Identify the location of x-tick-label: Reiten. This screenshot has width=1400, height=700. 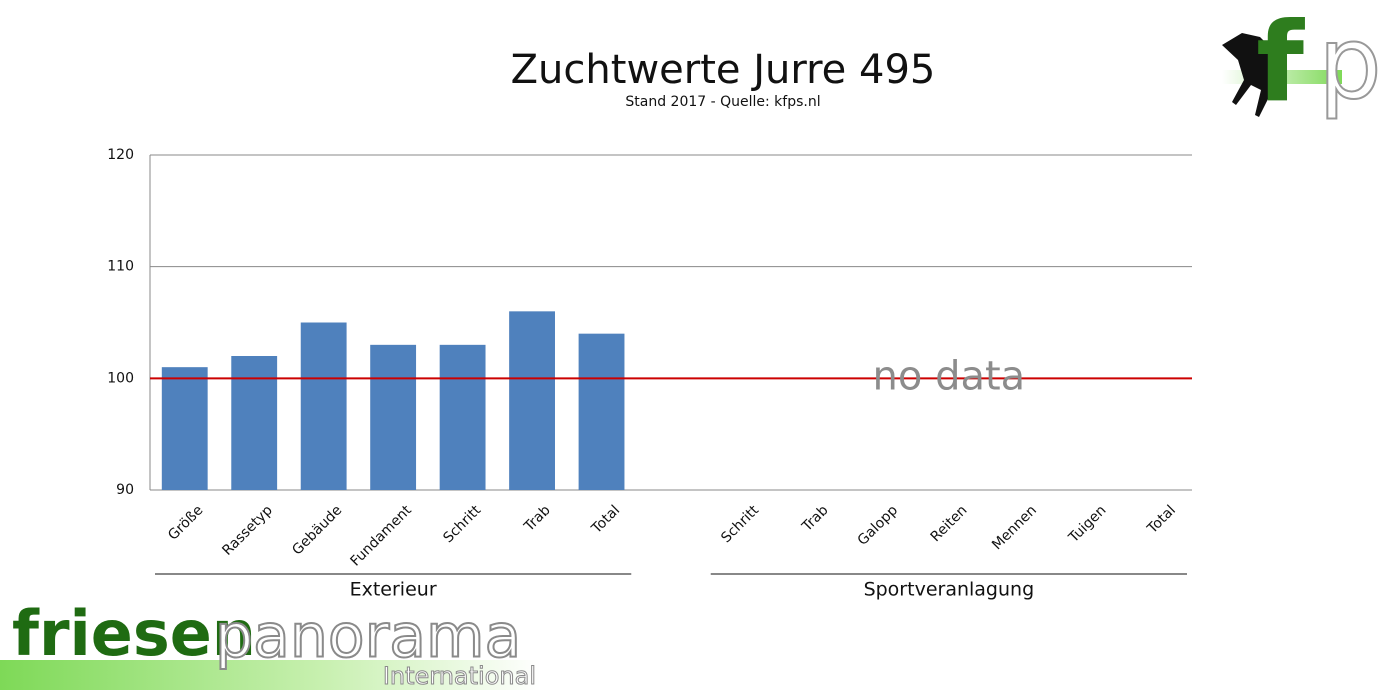
(949, 523).